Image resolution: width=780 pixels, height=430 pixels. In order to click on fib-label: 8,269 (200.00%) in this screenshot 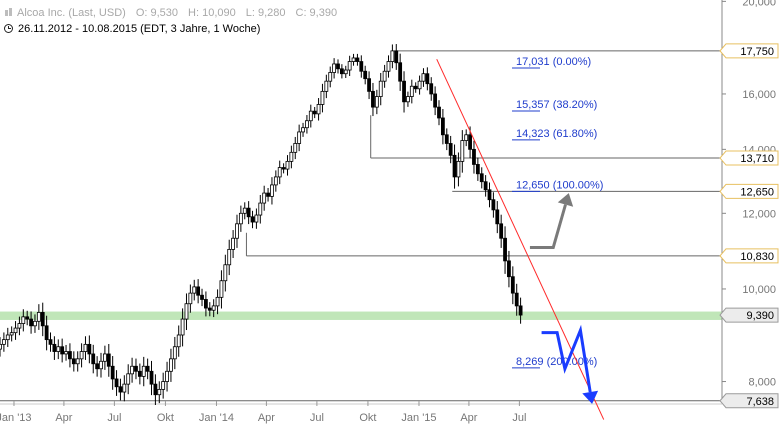, I will do `click(556, 362)`.